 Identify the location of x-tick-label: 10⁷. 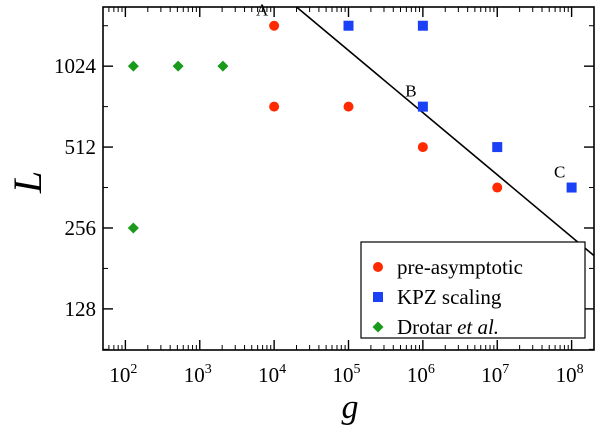
(495, 374).